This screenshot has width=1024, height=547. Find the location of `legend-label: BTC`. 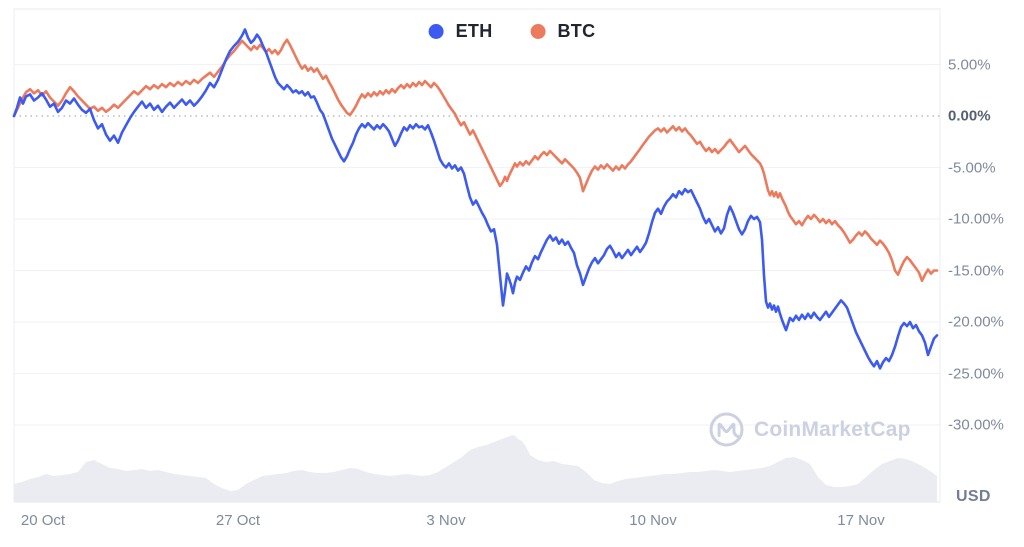

legend-label: BTC is located at coordinates (576, 31).